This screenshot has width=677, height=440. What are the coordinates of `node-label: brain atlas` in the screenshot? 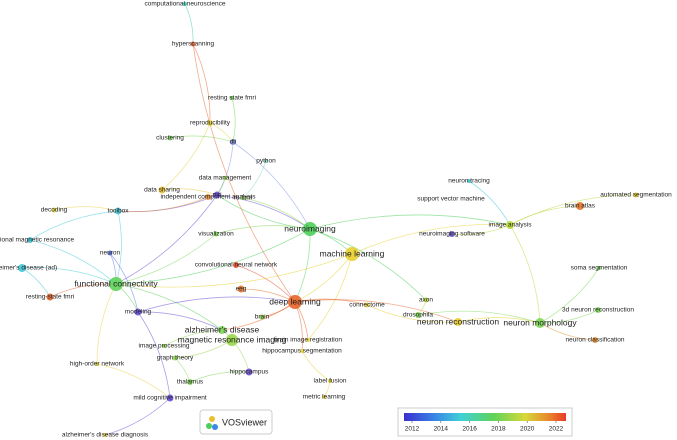 It's located at (580, 206).